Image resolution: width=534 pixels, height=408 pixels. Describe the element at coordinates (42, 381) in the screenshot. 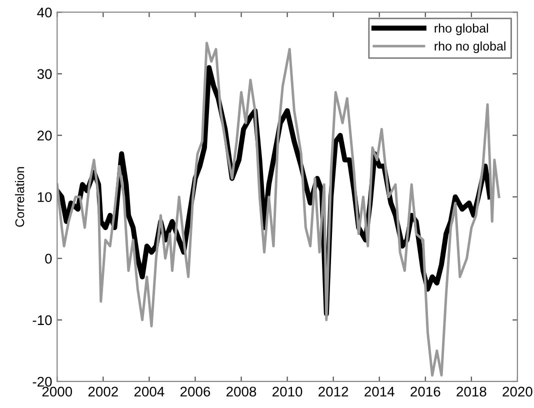

I see `y-tick-label: -20` at that location.